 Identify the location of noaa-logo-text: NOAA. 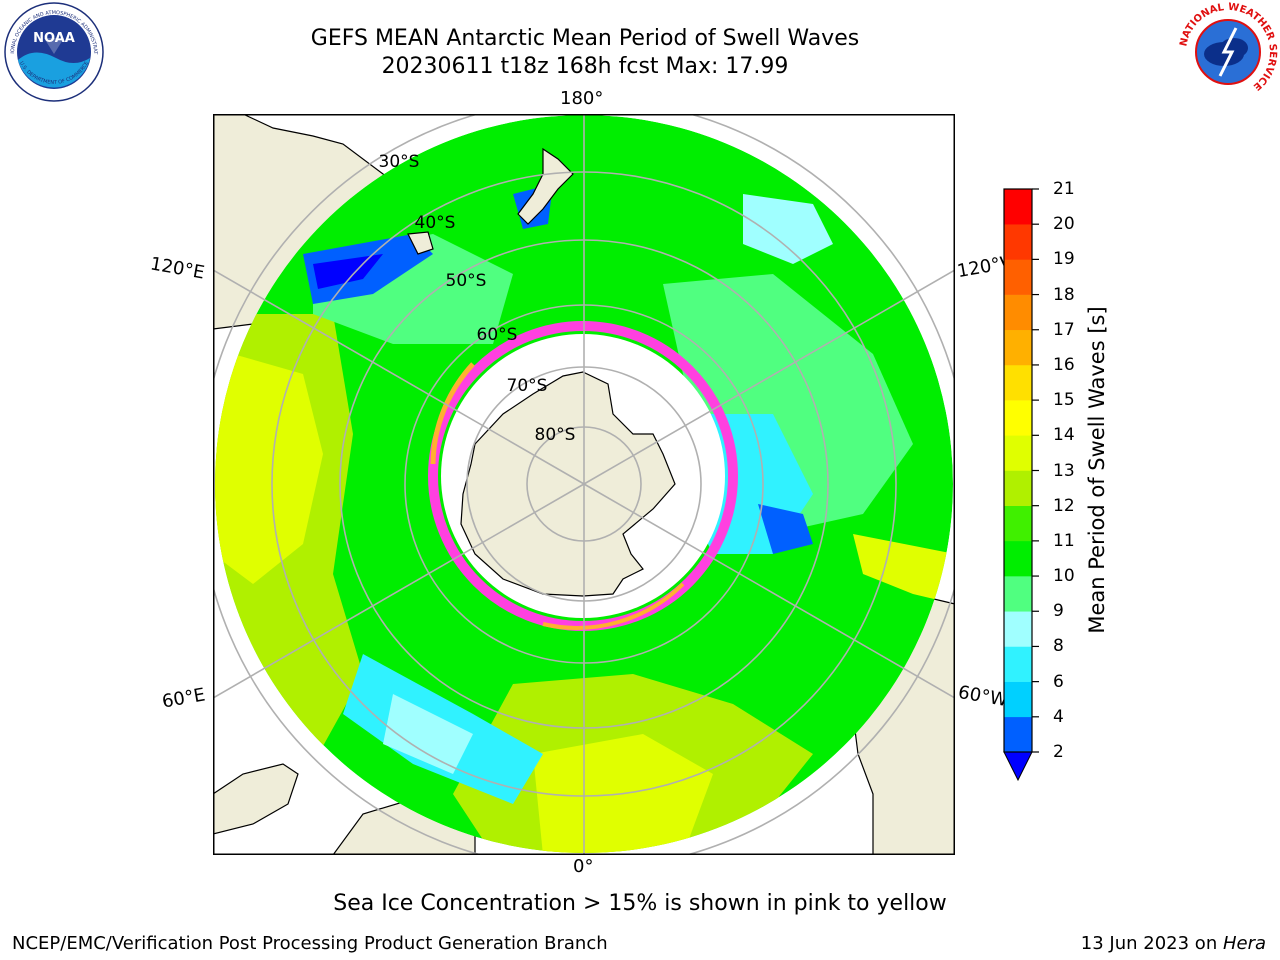
(54, 38).